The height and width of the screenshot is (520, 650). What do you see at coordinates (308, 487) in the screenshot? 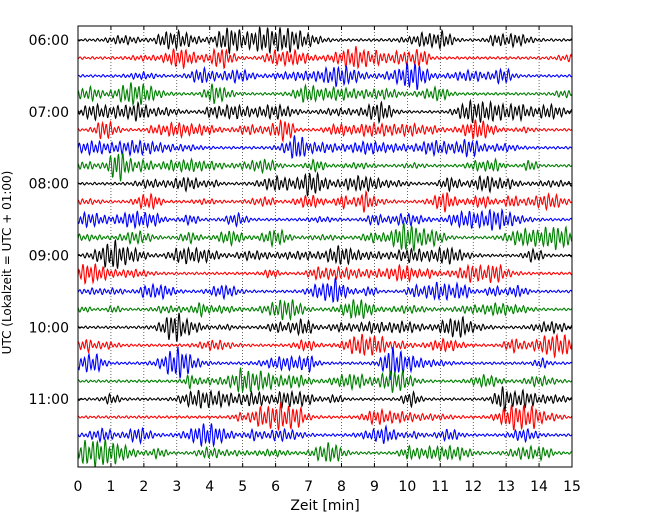
I see `x-tick-label: 7` at bounding box center [308, 487].